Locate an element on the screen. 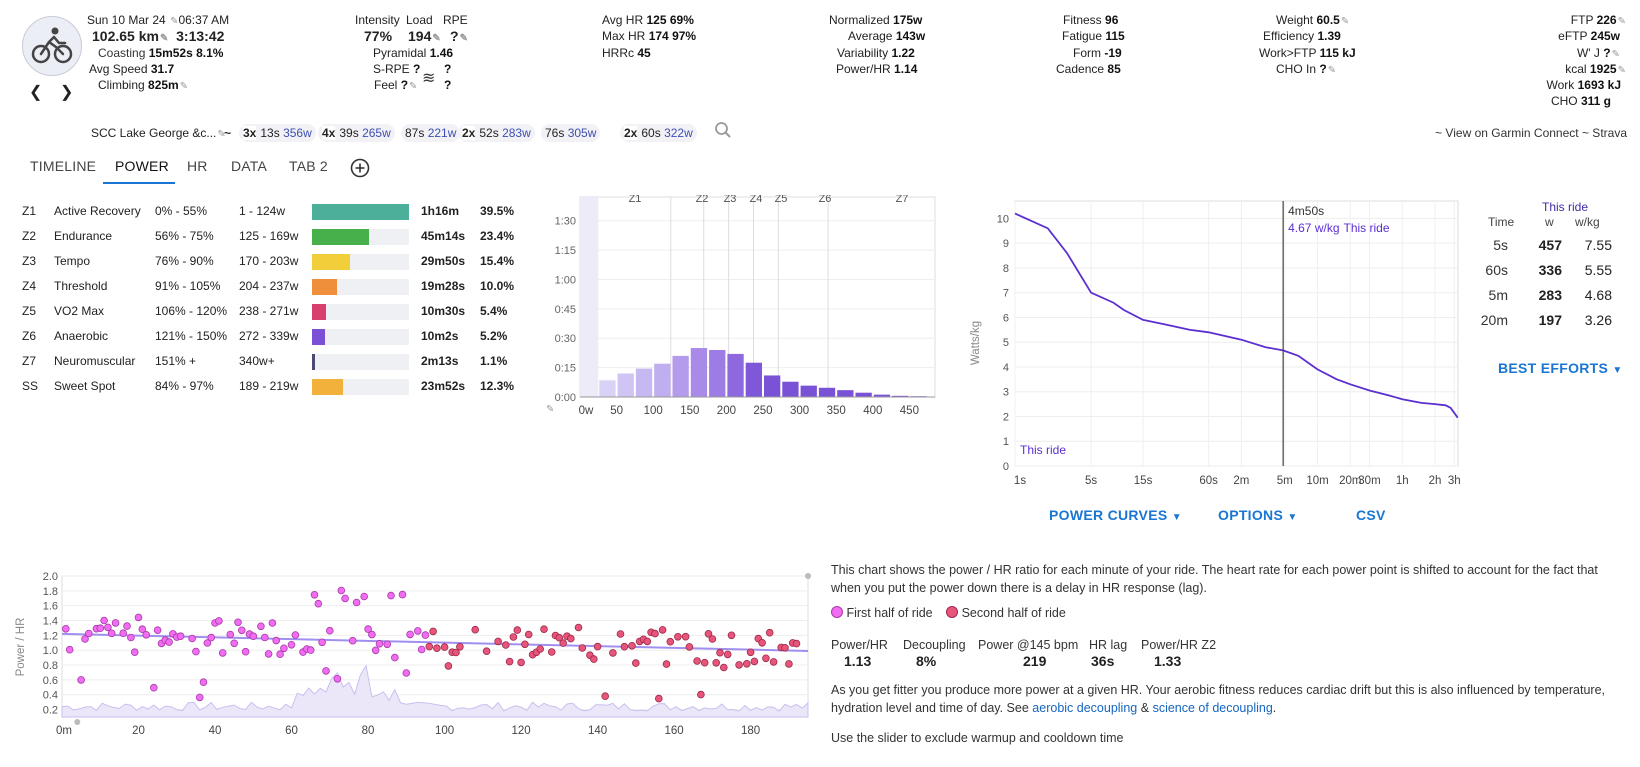  histogram-edit-icon: ✎ is located at coordinates (550, 409).